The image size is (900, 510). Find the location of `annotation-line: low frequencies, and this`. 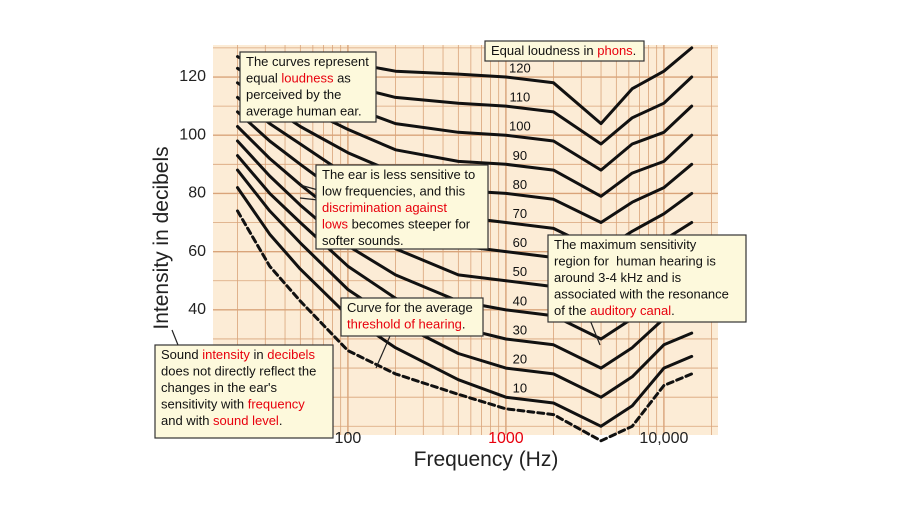

annotation-line: low frequencies, and this is located at coordinates (394, 191).